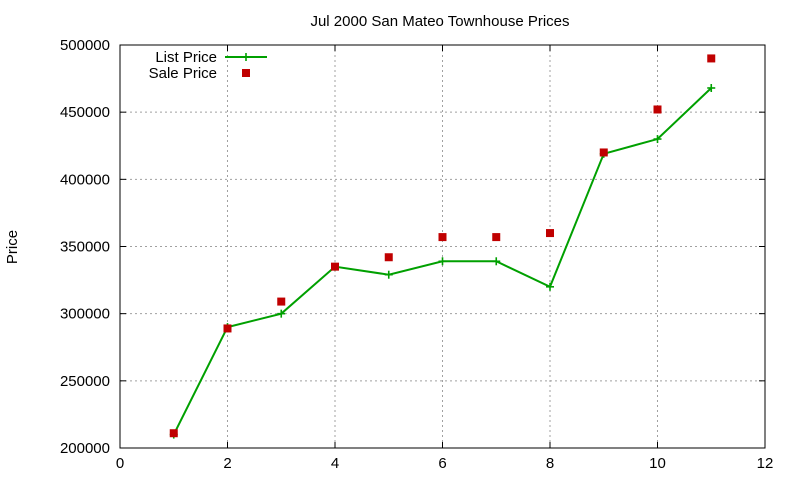 This screenshot has height=480, width=800. Describe the element at coordinates (186, 57) in the screenshot. I see `legend-label-list-price: List Price` at that location.